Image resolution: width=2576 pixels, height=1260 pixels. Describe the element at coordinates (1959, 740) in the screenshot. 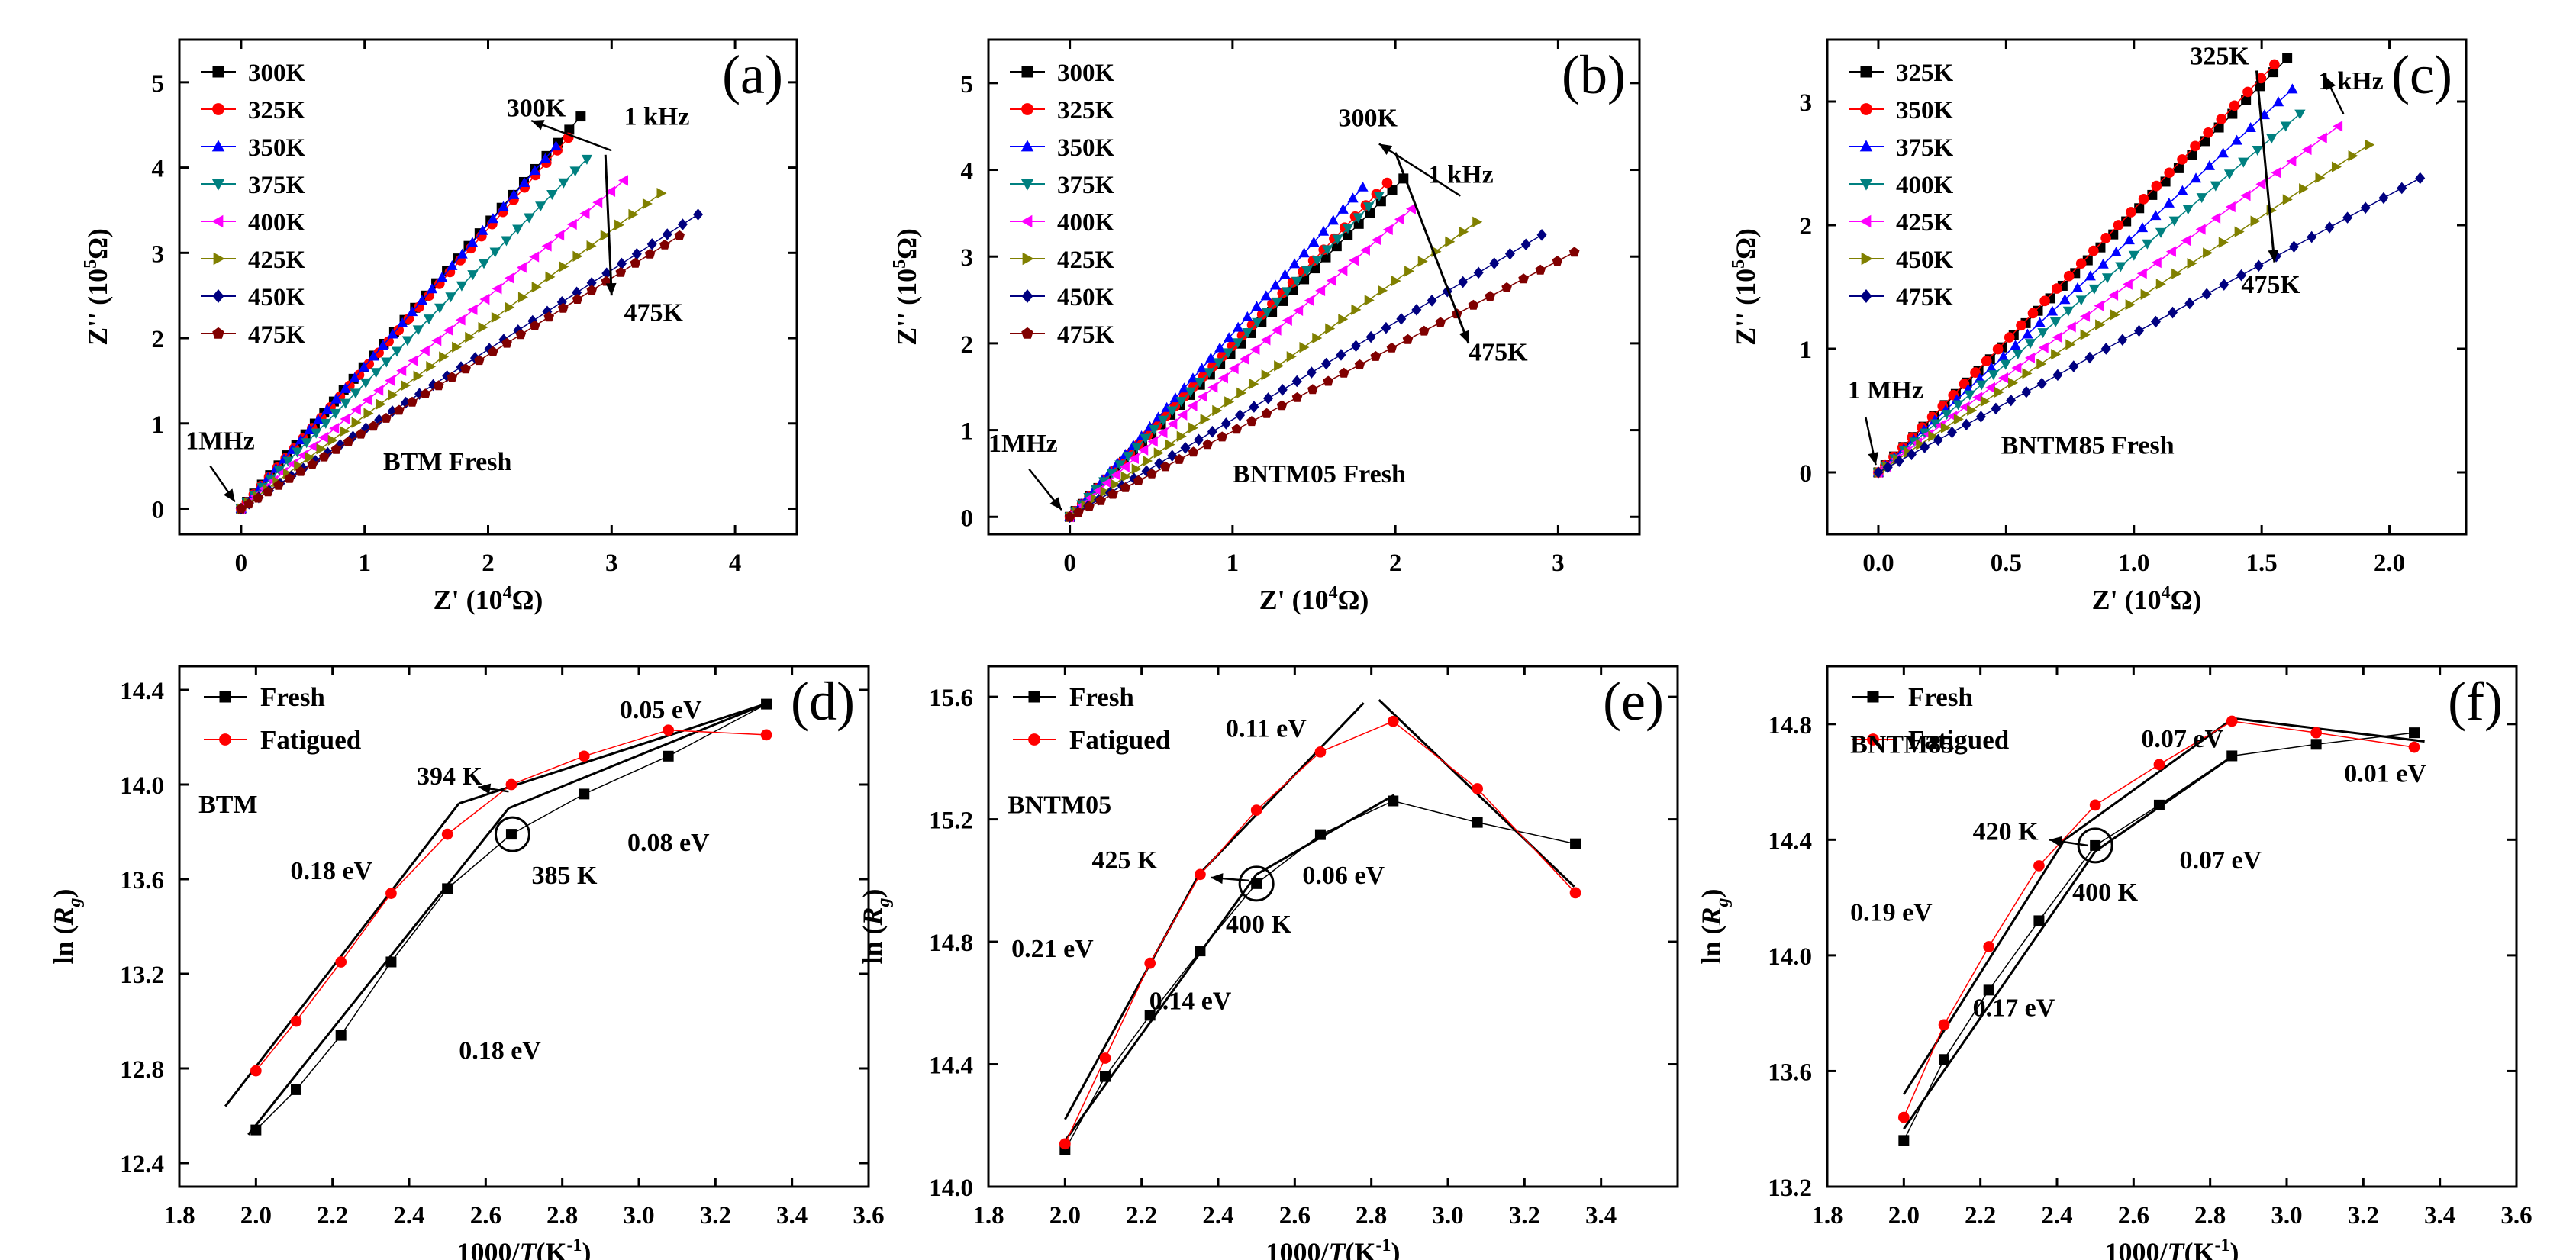

I see `legend-label: Fatigued` at that location.